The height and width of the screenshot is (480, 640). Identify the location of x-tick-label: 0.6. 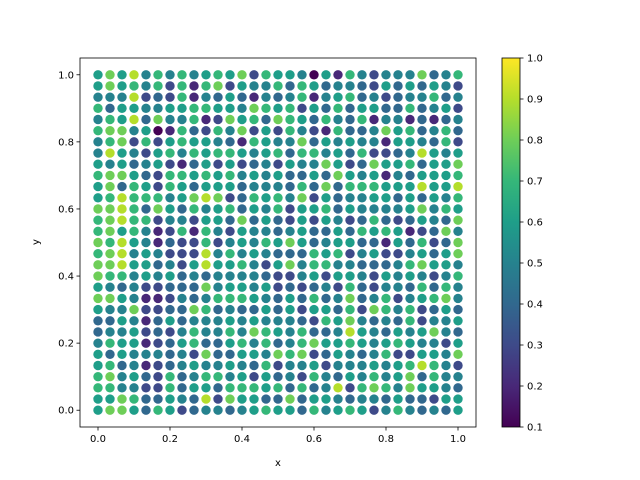
(314, 439).